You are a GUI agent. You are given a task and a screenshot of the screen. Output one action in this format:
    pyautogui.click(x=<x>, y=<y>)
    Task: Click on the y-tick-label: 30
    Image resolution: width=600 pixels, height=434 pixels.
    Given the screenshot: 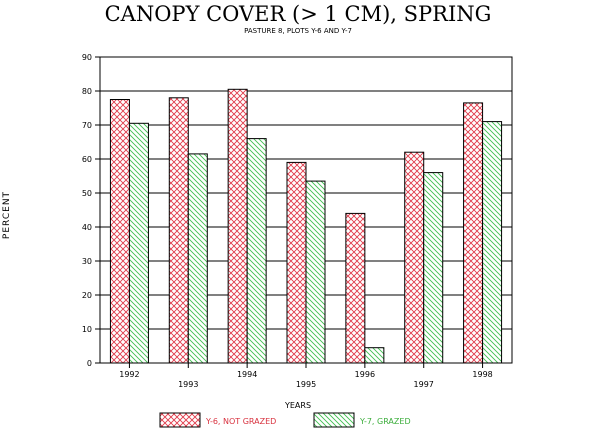 What is the action you would take?
    pyautogui.click(x=87, y=261)
    